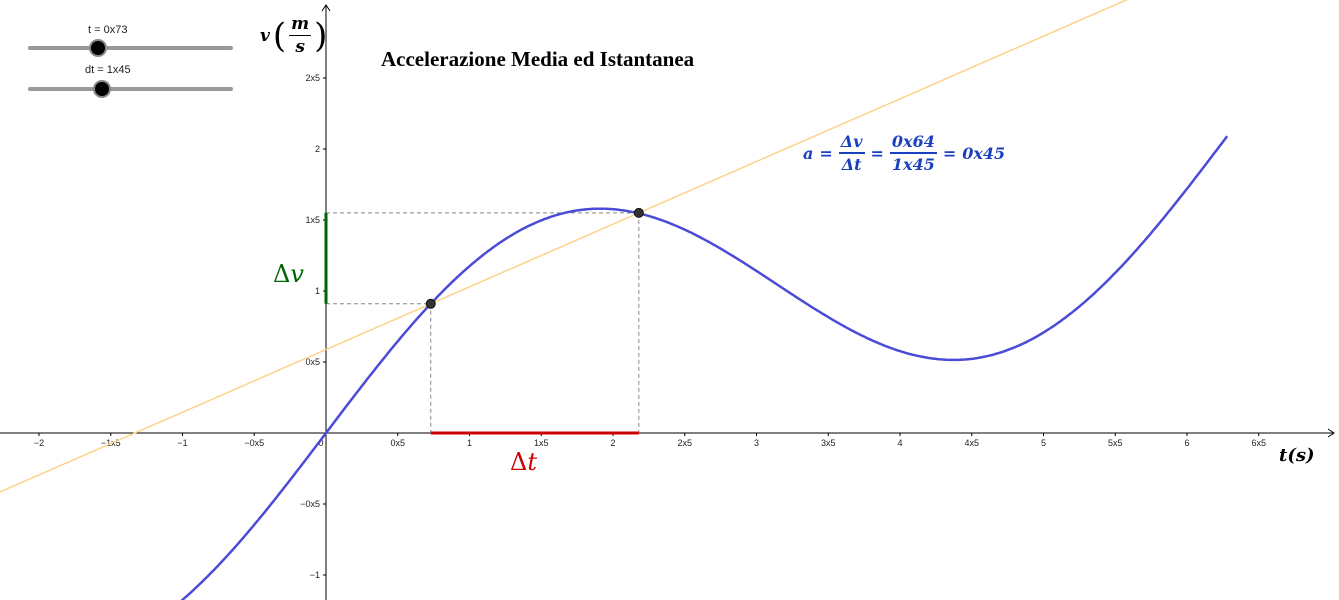  I want to click on x-tick-label: 3x5, so click(828, 443).